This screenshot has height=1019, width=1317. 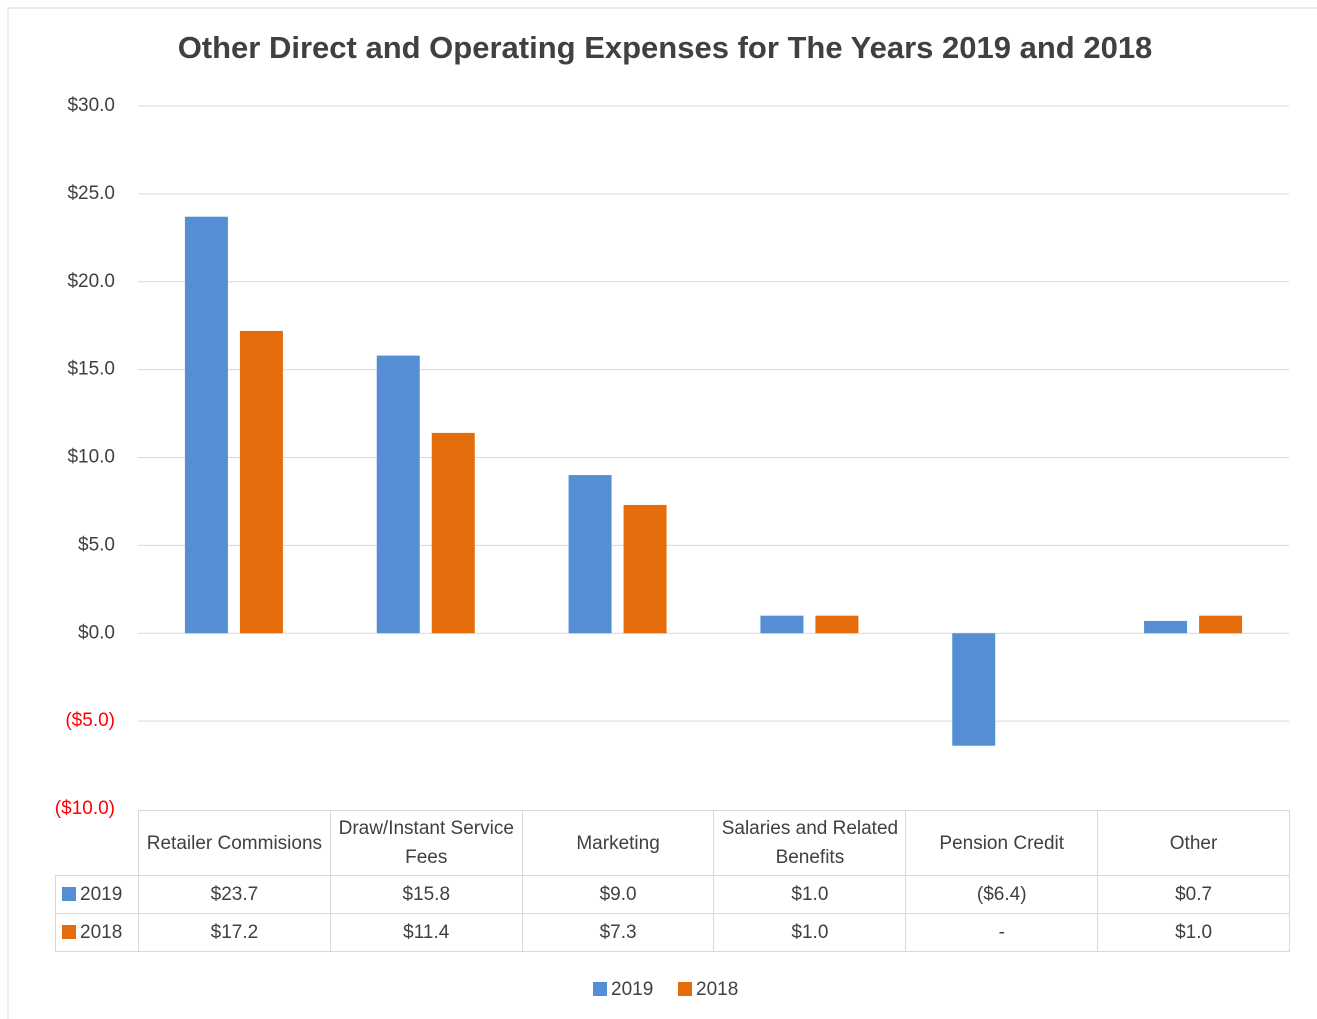 What do you see at coordinates (234, 843) in the screenshot?
I see `x-tick-label: Retailer Commisions` at bounding box center [234, 843].